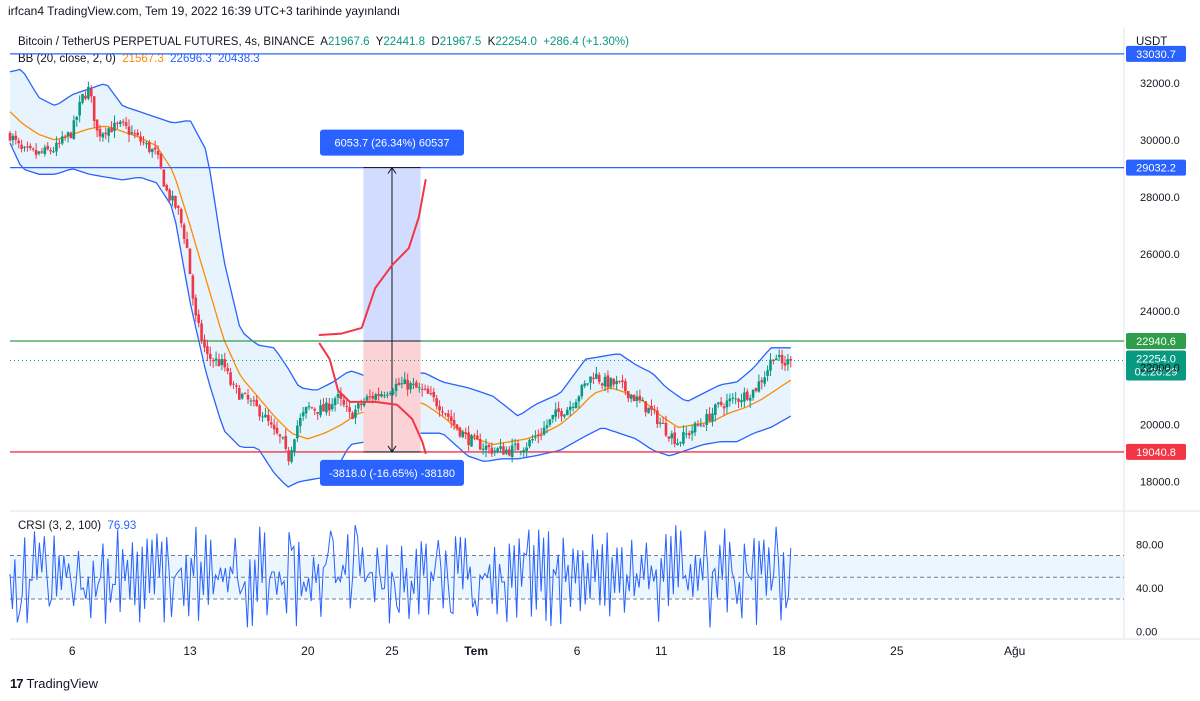  What do you see at coordinates (143, 59) in the screenshot?
I see `bb-basis-value: 21567.3` at bounding box center [143, 59].